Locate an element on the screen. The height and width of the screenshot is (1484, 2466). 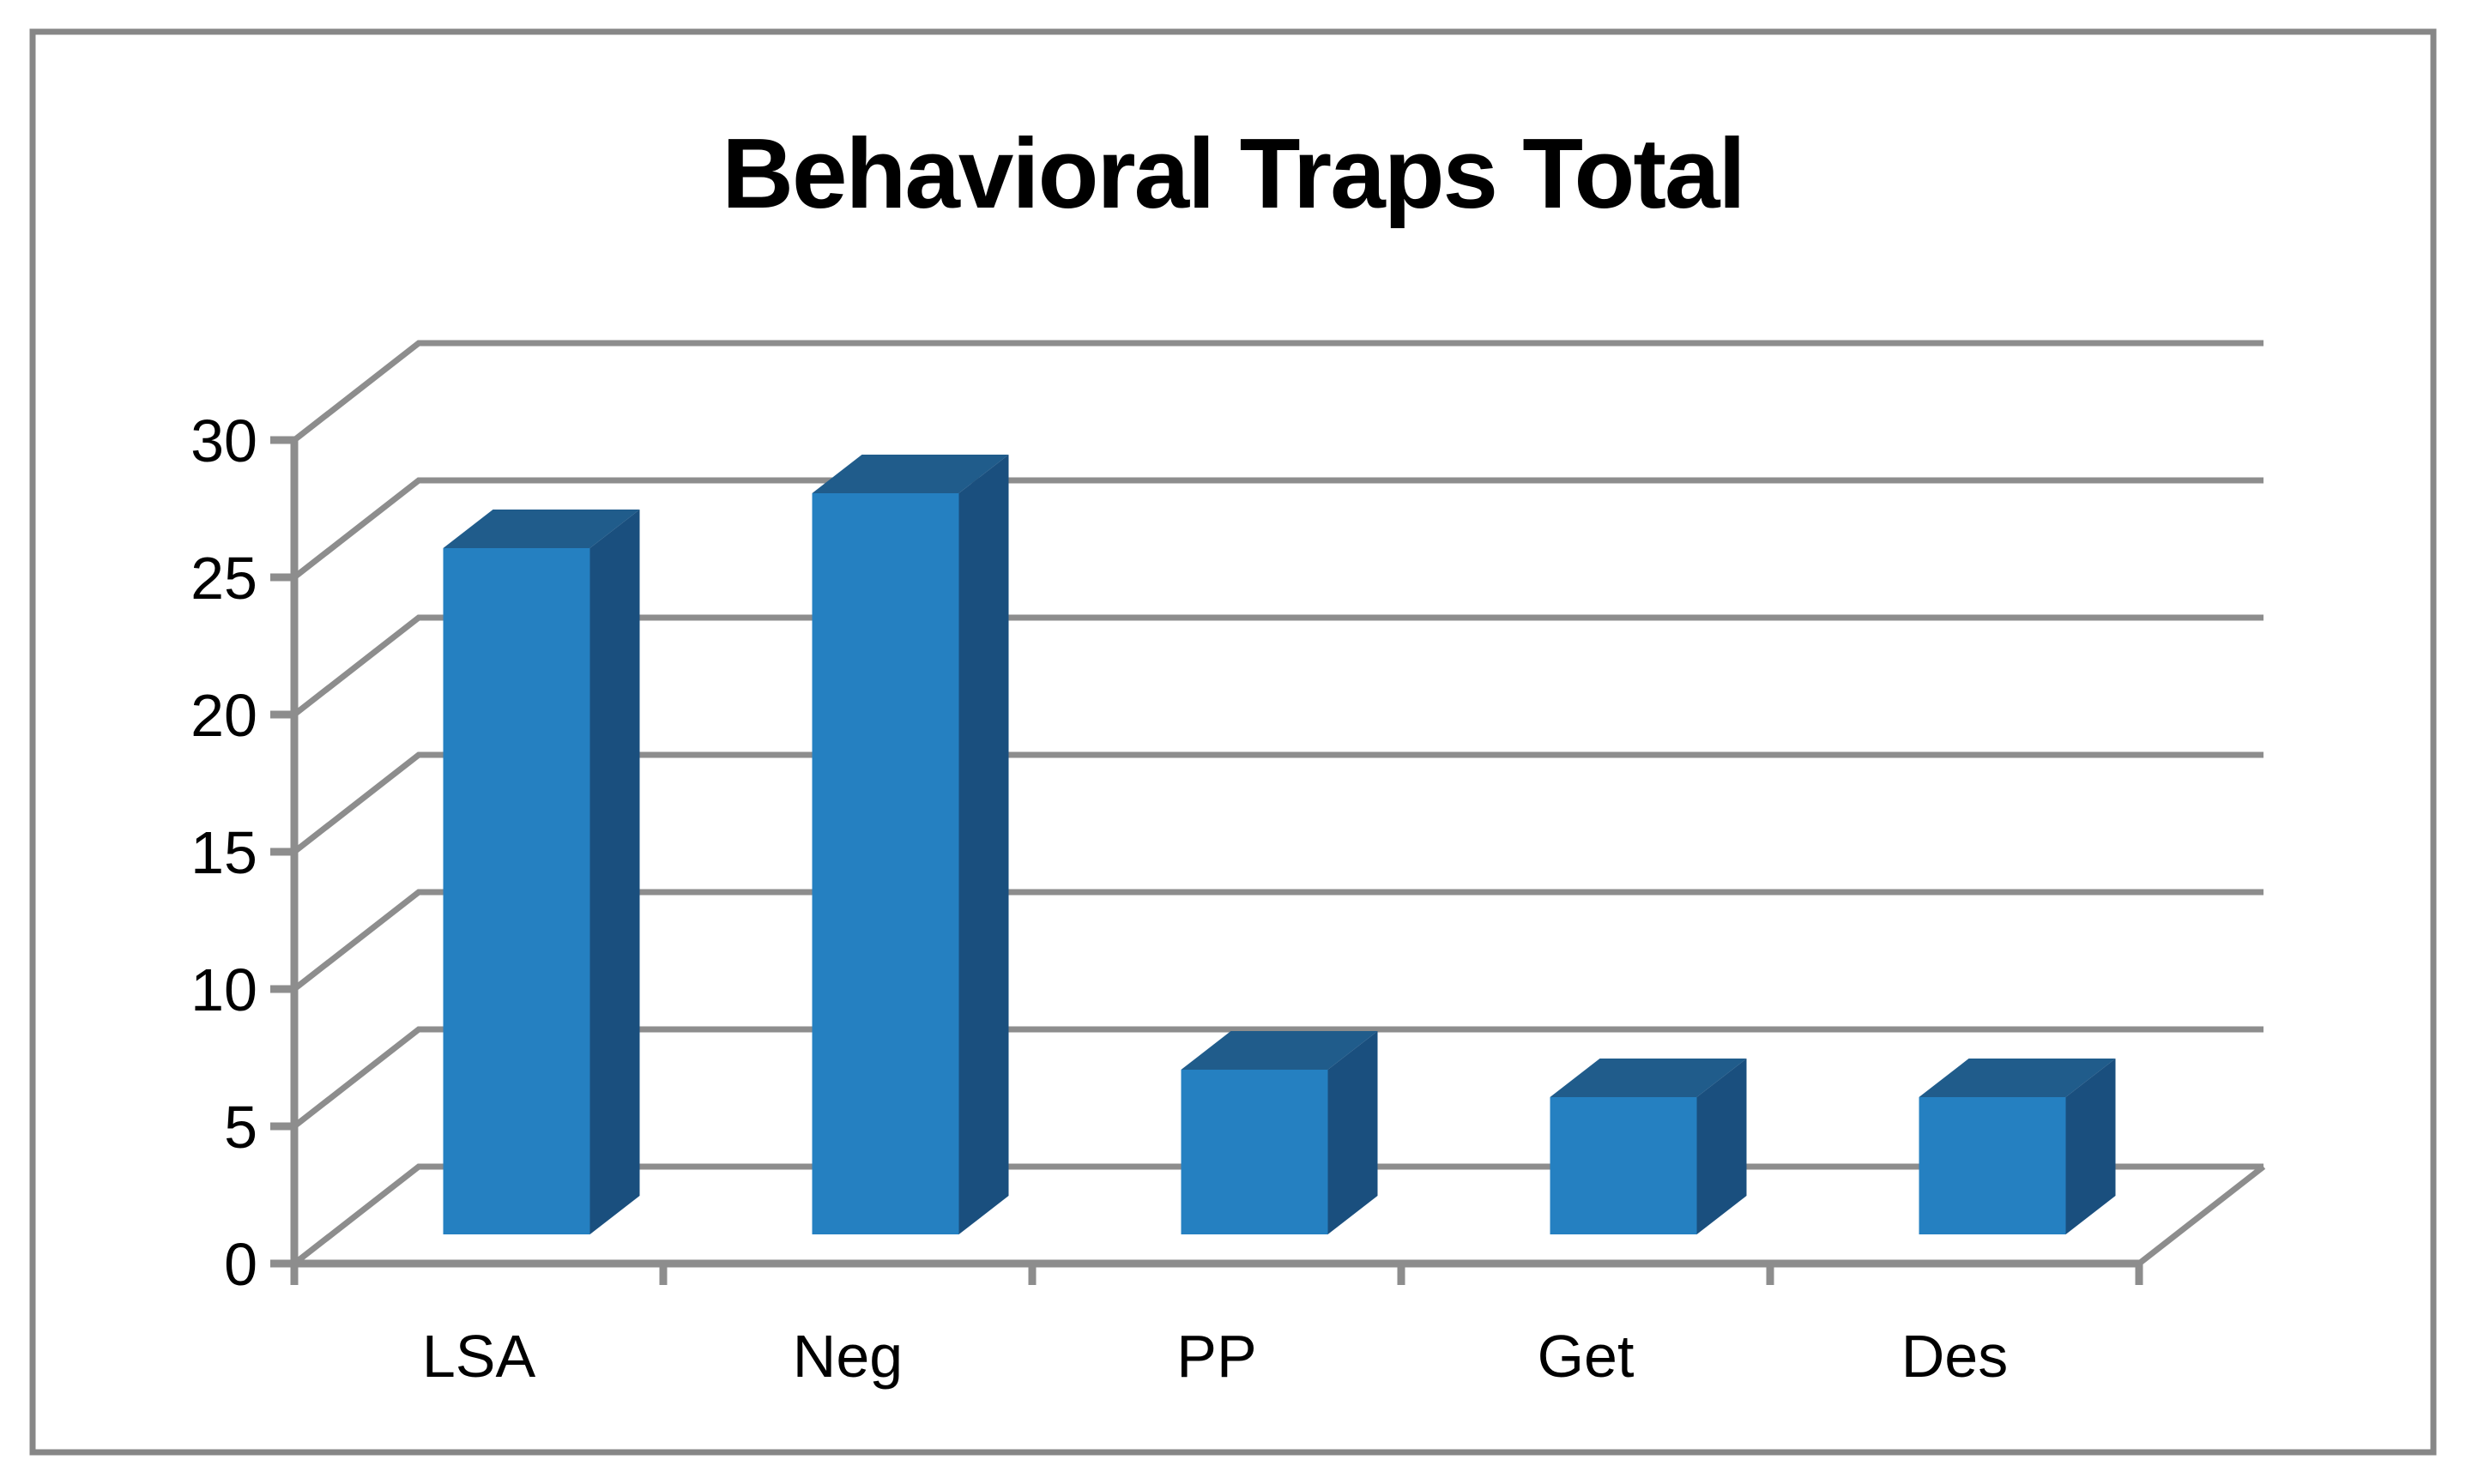
y-tick-label-10: 10 is located at coordinates (224, 989).